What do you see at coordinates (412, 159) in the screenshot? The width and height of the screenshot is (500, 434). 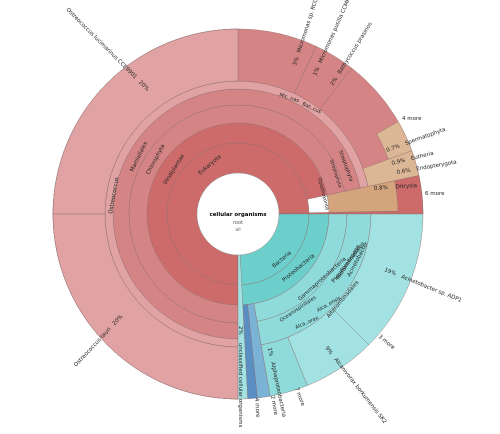 I see `label-eutheria: 0.9%Eutheria` at bounding box center [412, 159].